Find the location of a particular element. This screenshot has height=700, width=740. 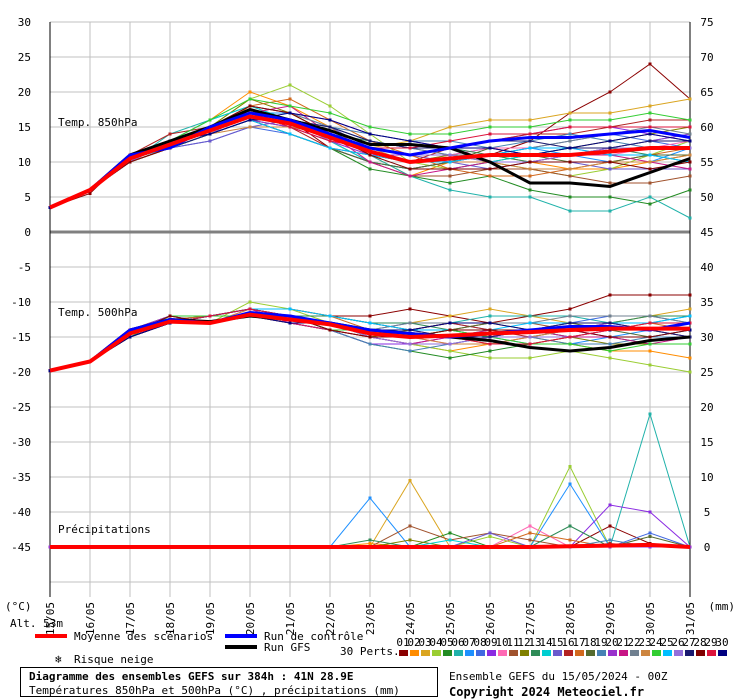

right-tick-label: 70 is located at coordinates (706, 57).